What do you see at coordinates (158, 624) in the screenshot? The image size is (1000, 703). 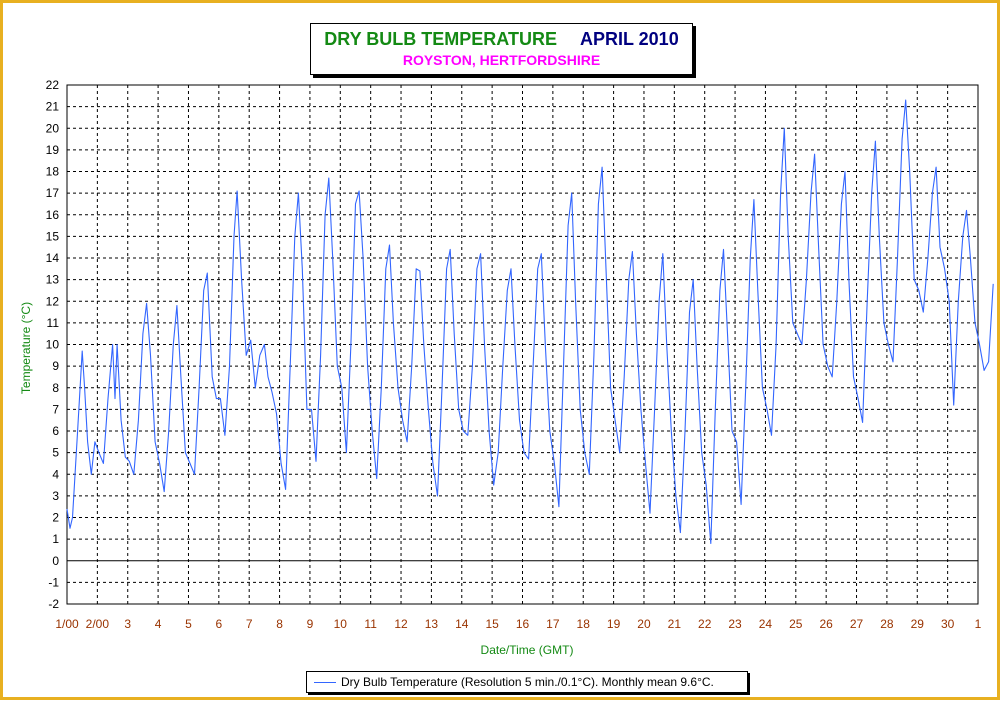 I see `x-tick-label: 4` at bounding box center [158, 624].